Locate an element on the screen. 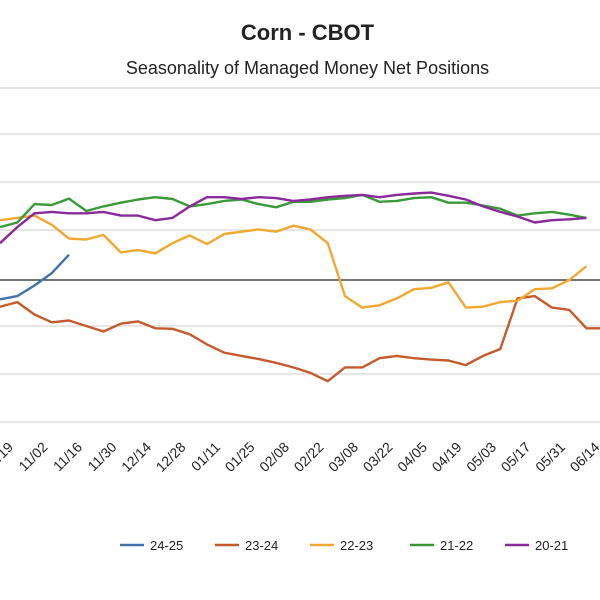 Image resolution: width=600 pixels, height=600 pixels. x-tick-label: 03/08 is located at coordinates (343, 457).